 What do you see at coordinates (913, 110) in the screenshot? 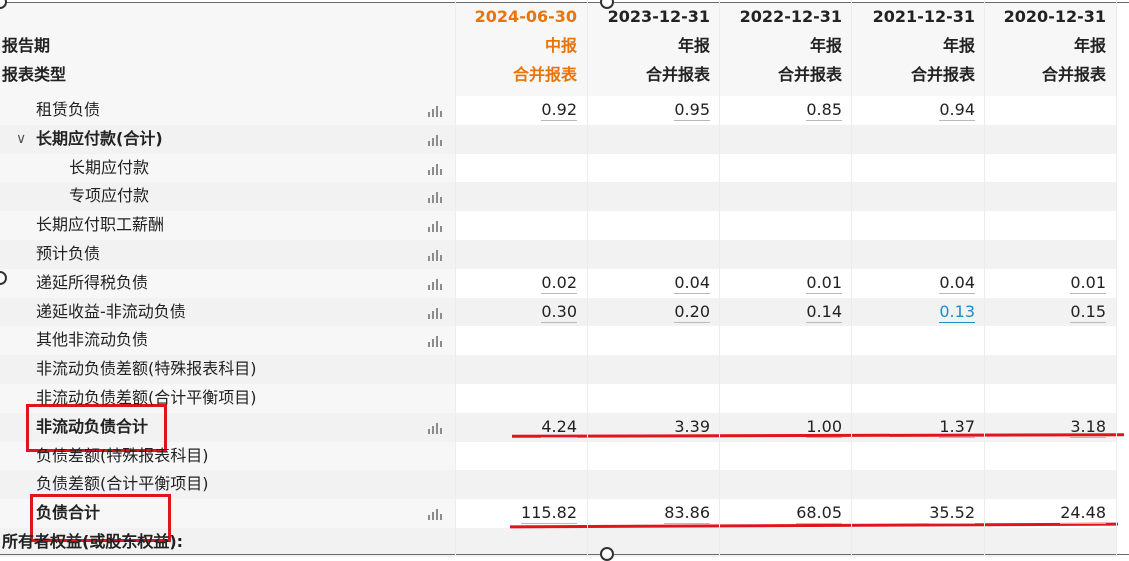
I see `value-cell: 0.94` at bounding box center [913, 110].